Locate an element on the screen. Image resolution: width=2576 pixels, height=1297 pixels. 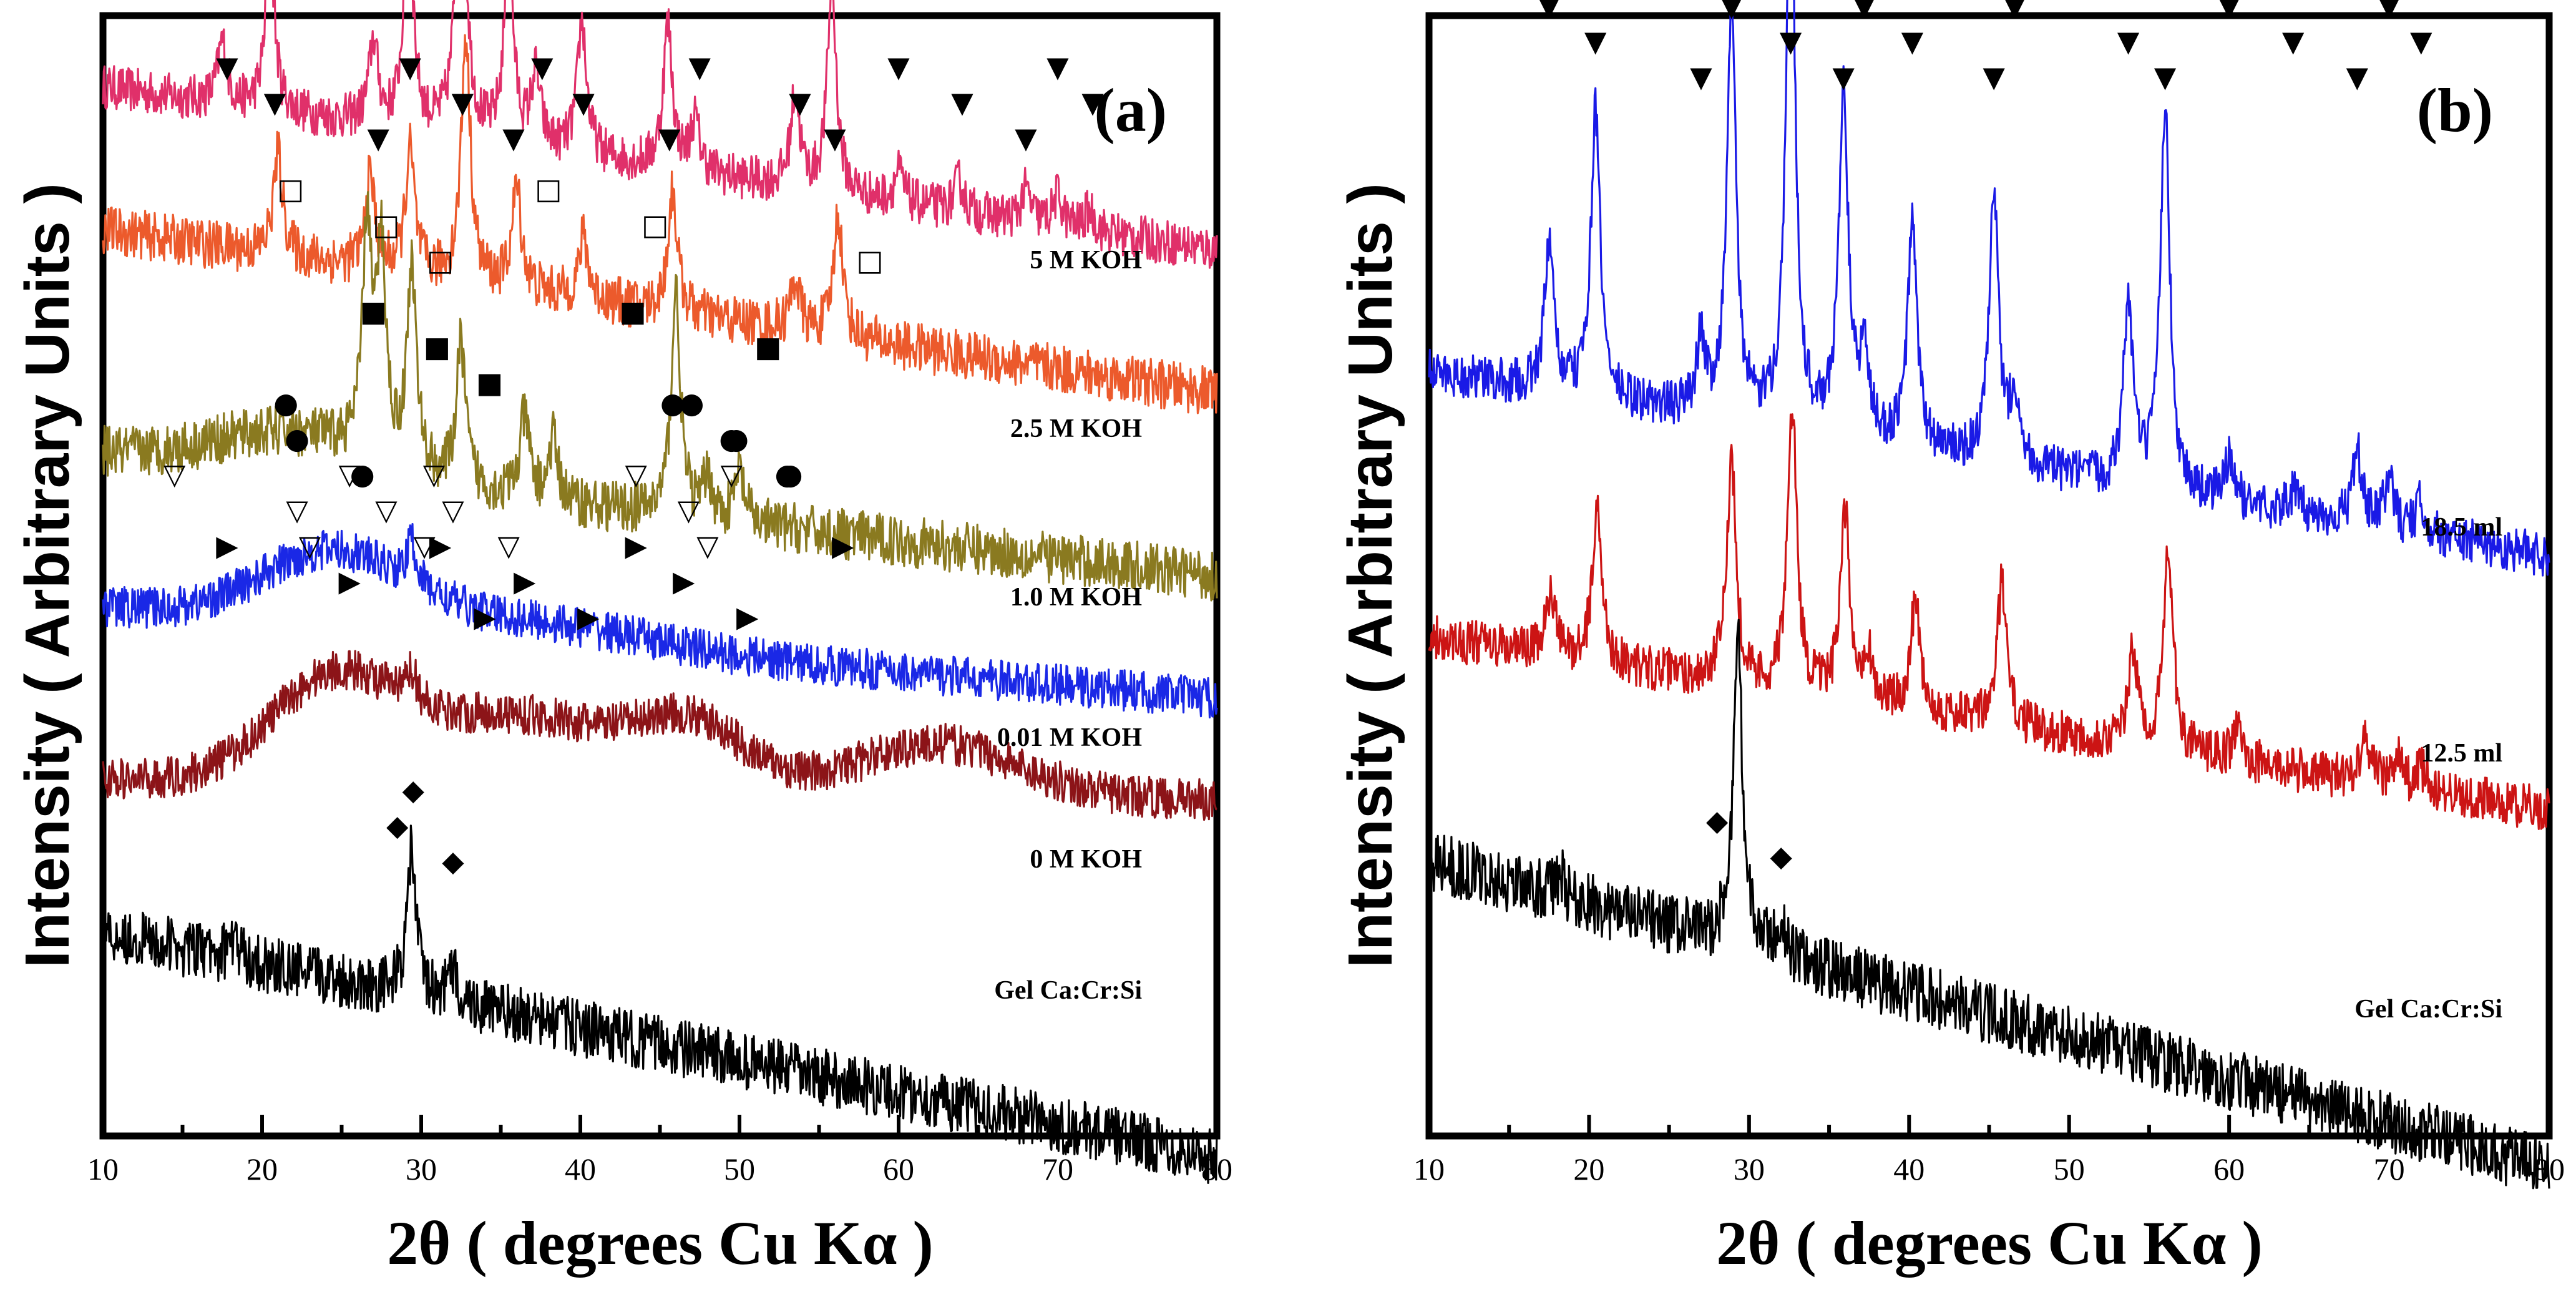
series-gel-ca-cr-si is located at coordinates (660, 1004).